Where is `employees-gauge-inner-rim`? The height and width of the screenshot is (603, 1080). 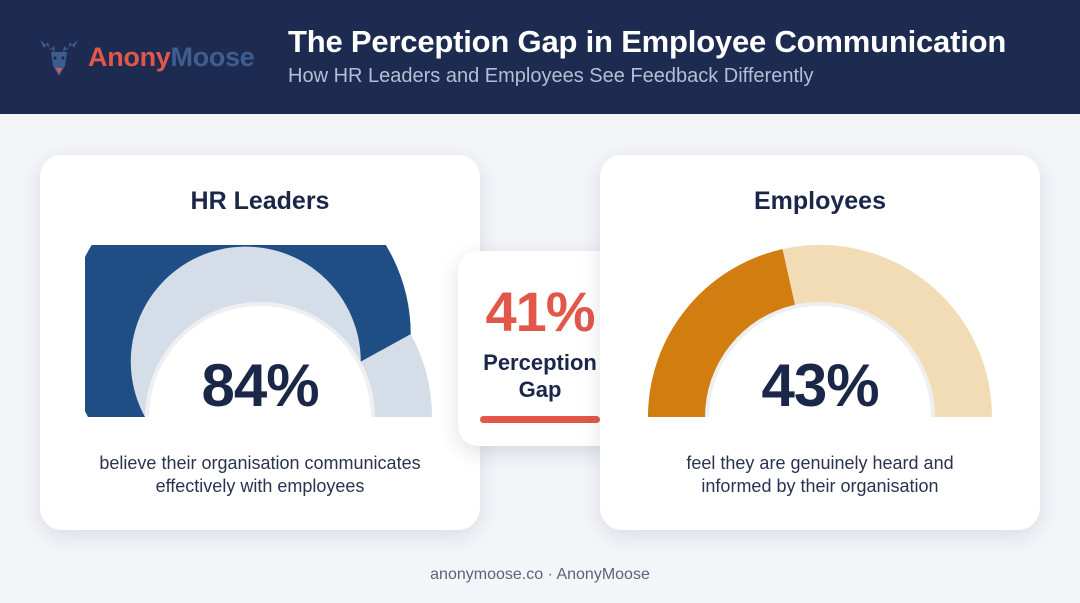 employees-gauge-inner-rim is located at coordinates (820, 360).